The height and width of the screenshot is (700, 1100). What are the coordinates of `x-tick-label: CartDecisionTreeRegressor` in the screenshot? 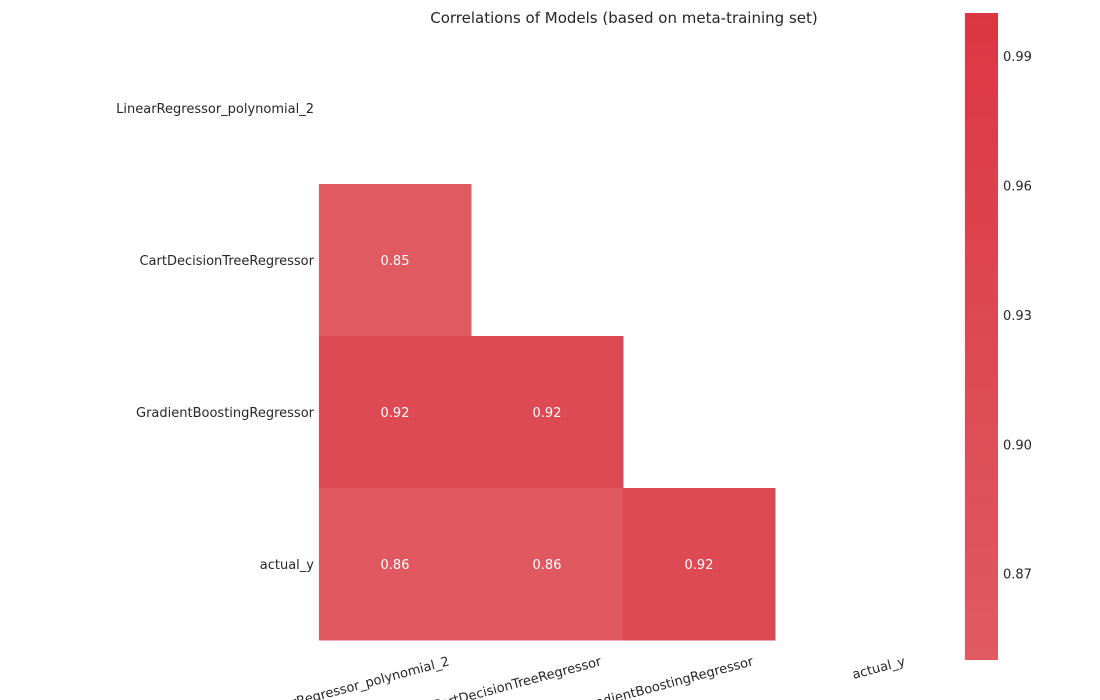 It's located at (517, 677).